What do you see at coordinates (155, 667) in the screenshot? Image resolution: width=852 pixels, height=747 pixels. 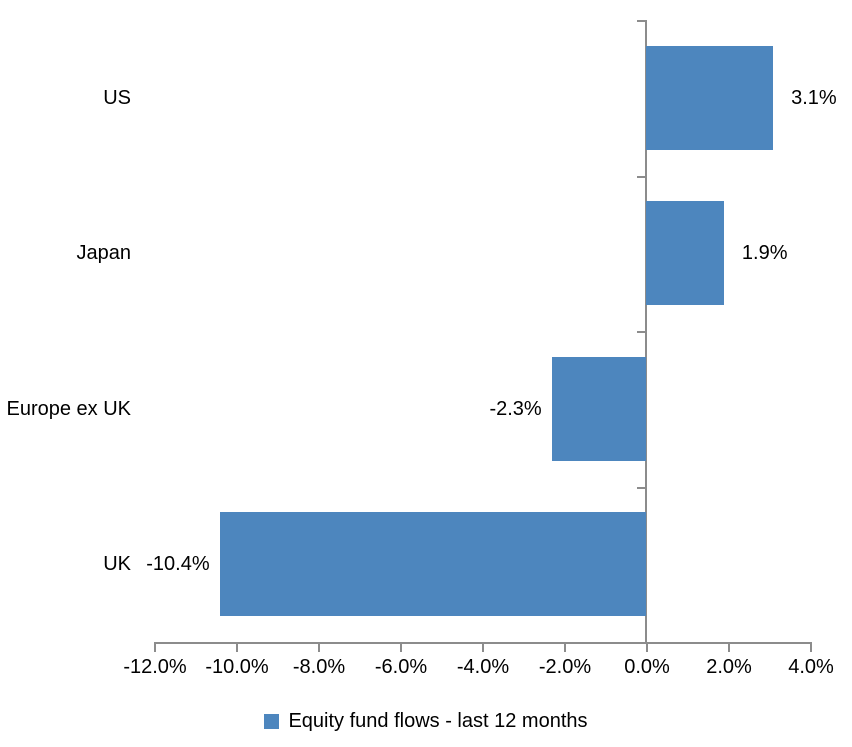 I see `x-tick-label: -12.0%` at bounding box center [155, 667].